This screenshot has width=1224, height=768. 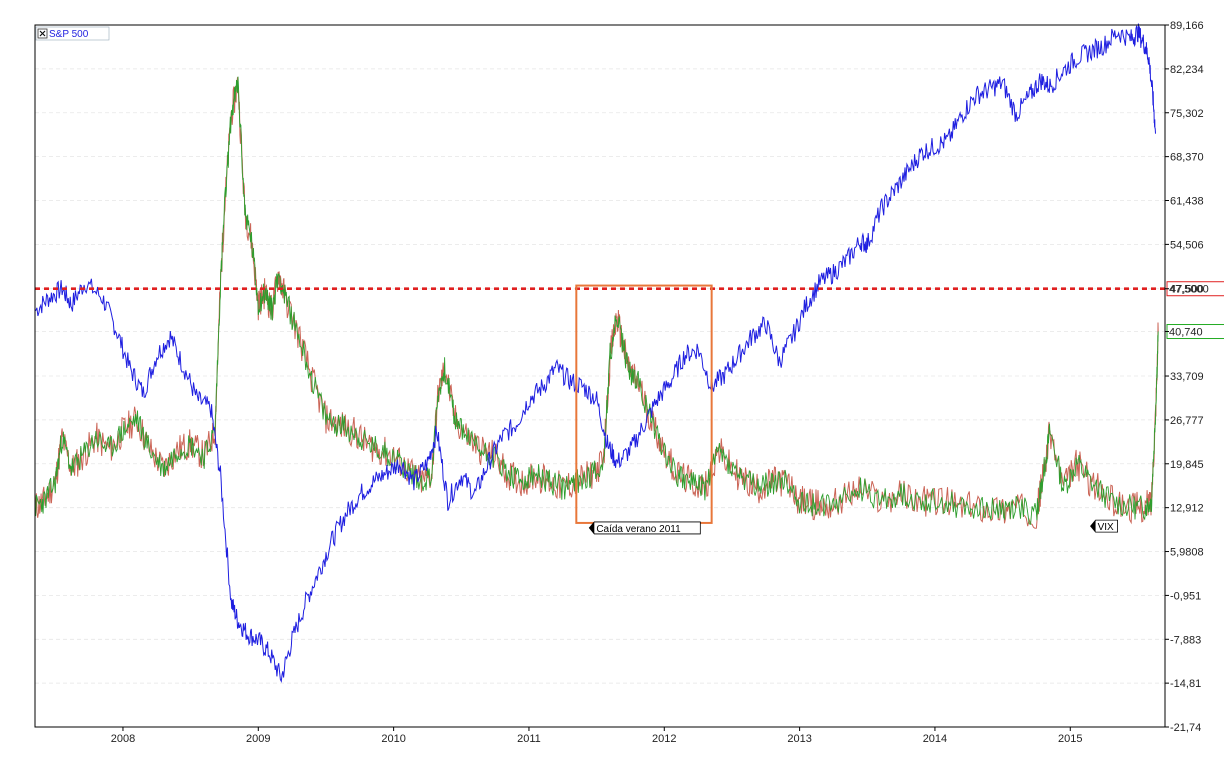 What do you see at coordinates (1093, 526) in the screenshot?
I see `annotation-vix-pointer-icon` at bounding box center [1093, 526].